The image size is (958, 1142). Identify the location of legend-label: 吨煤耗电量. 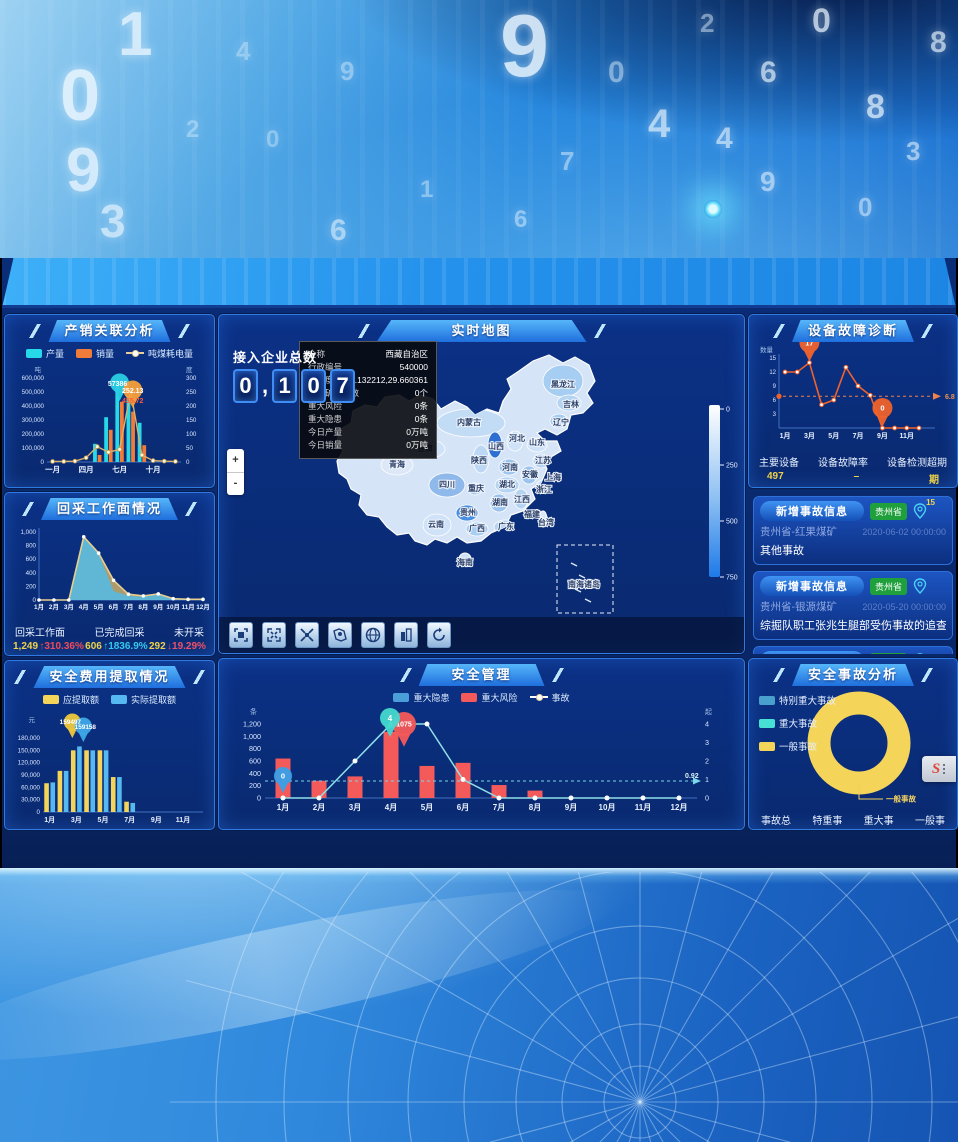
(171, 353).